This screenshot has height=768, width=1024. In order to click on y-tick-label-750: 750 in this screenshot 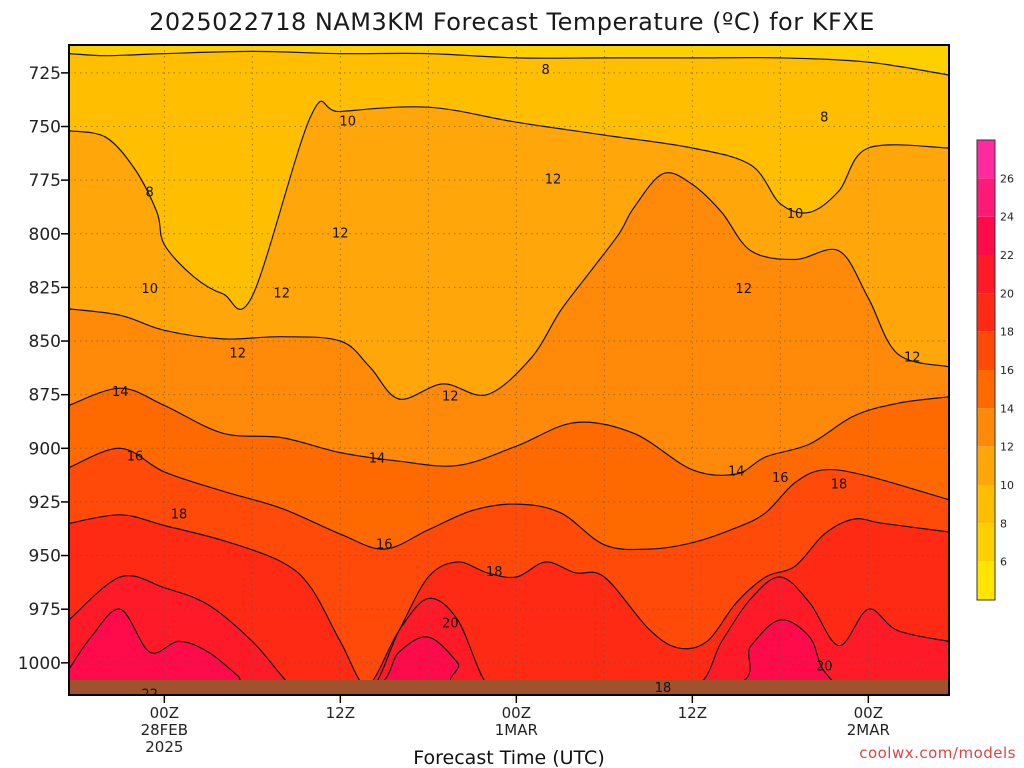, I will do `click(45, 128)`.